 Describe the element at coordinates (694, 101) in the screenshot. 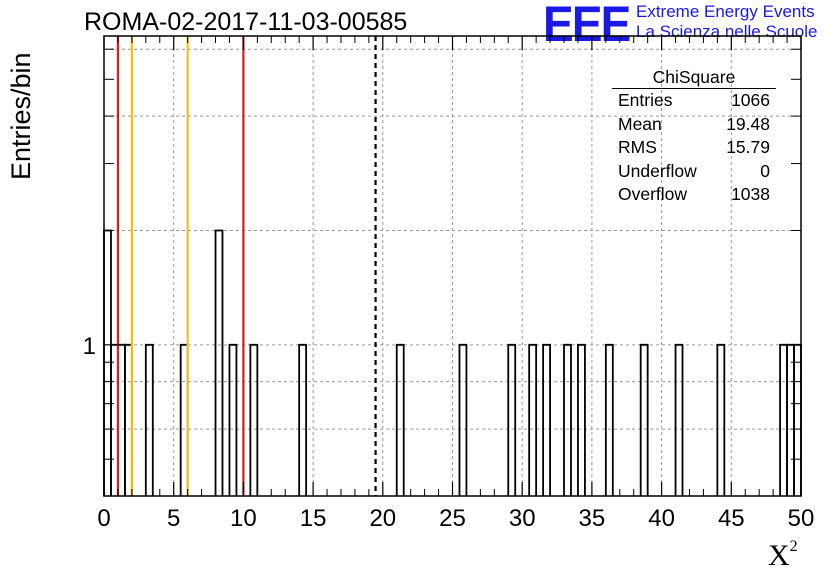

I see `stats-row-entries: Entries 1066` at that location.